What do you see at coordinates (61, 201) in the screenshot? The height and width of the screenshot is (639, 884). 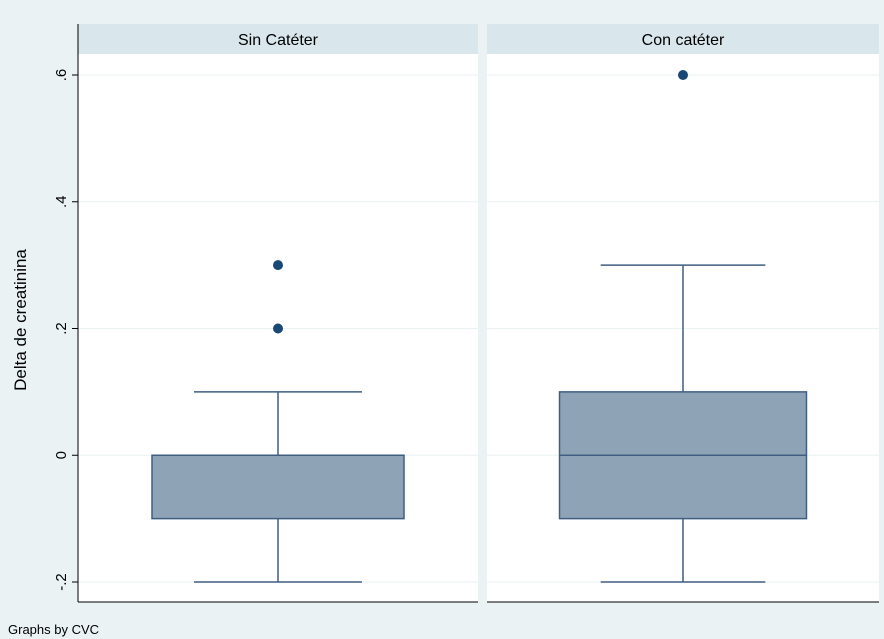 I see `y-tick-label: .4` at bounding box center [61, 201].